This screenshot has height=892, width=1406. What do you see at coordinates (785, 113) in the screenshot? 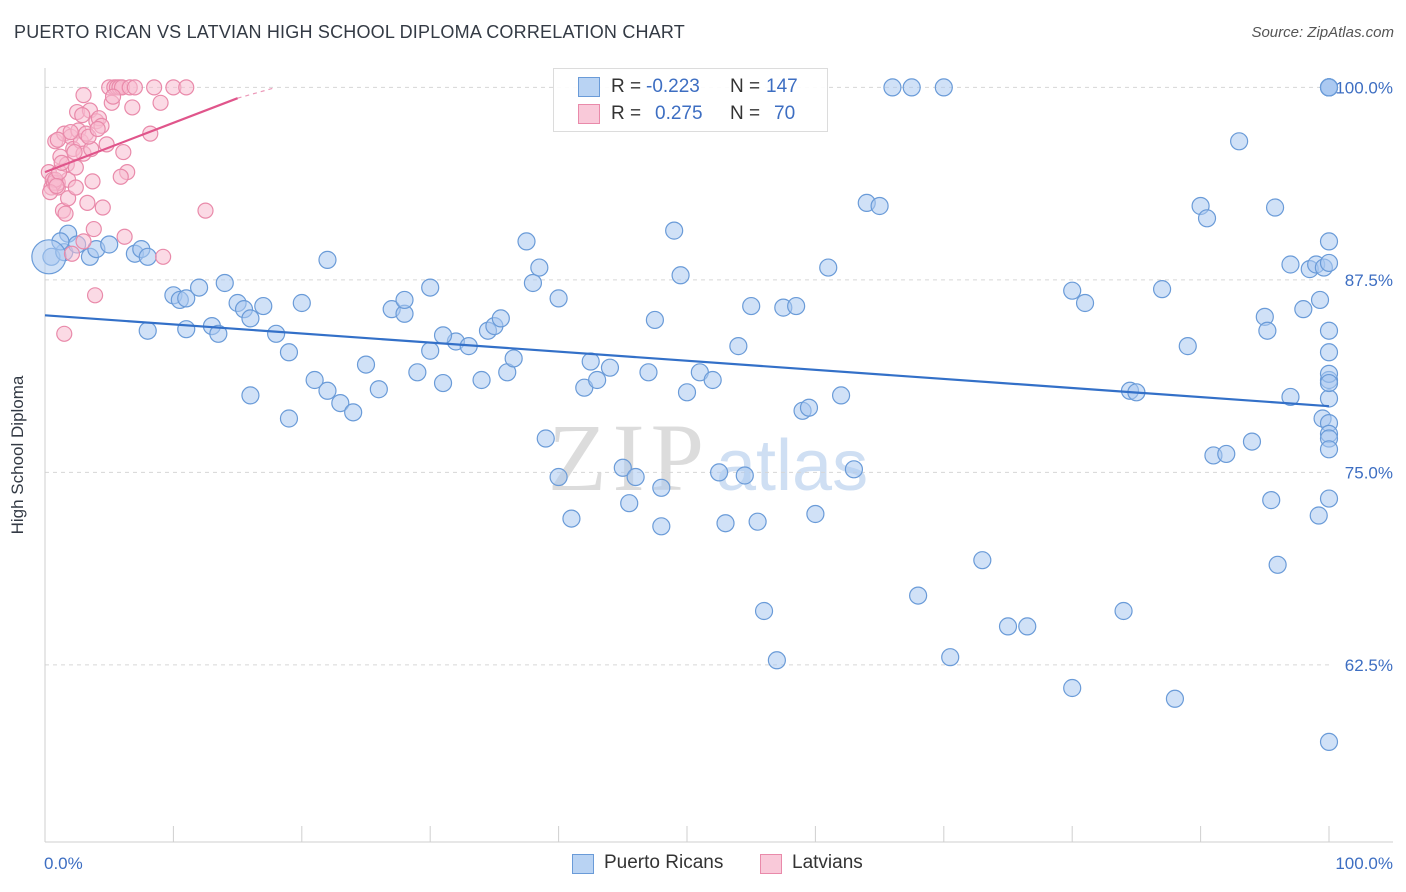
I see `legend-n-value: 70` at bounding box center [785, 113].